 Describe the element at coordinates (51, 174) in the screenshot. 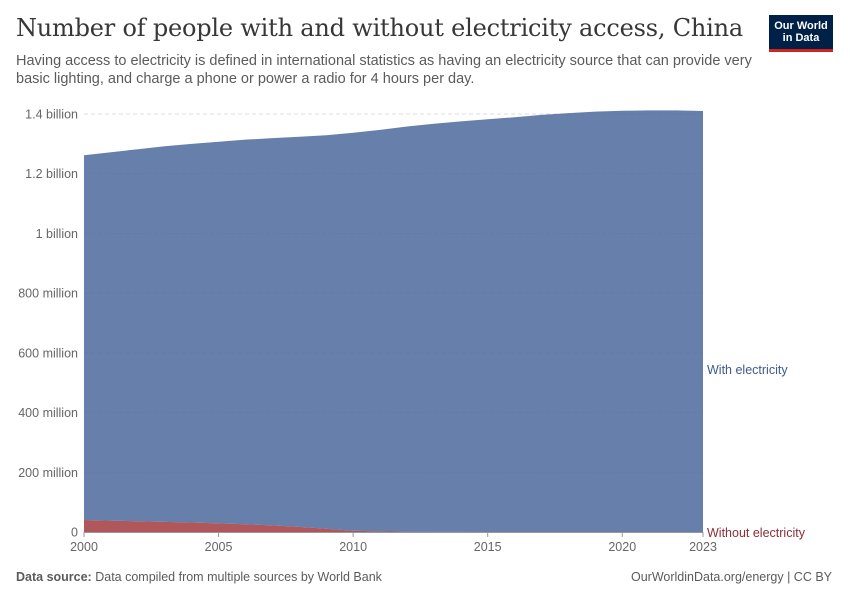

I see `y-tick-label: 1.2 billion` at that location.